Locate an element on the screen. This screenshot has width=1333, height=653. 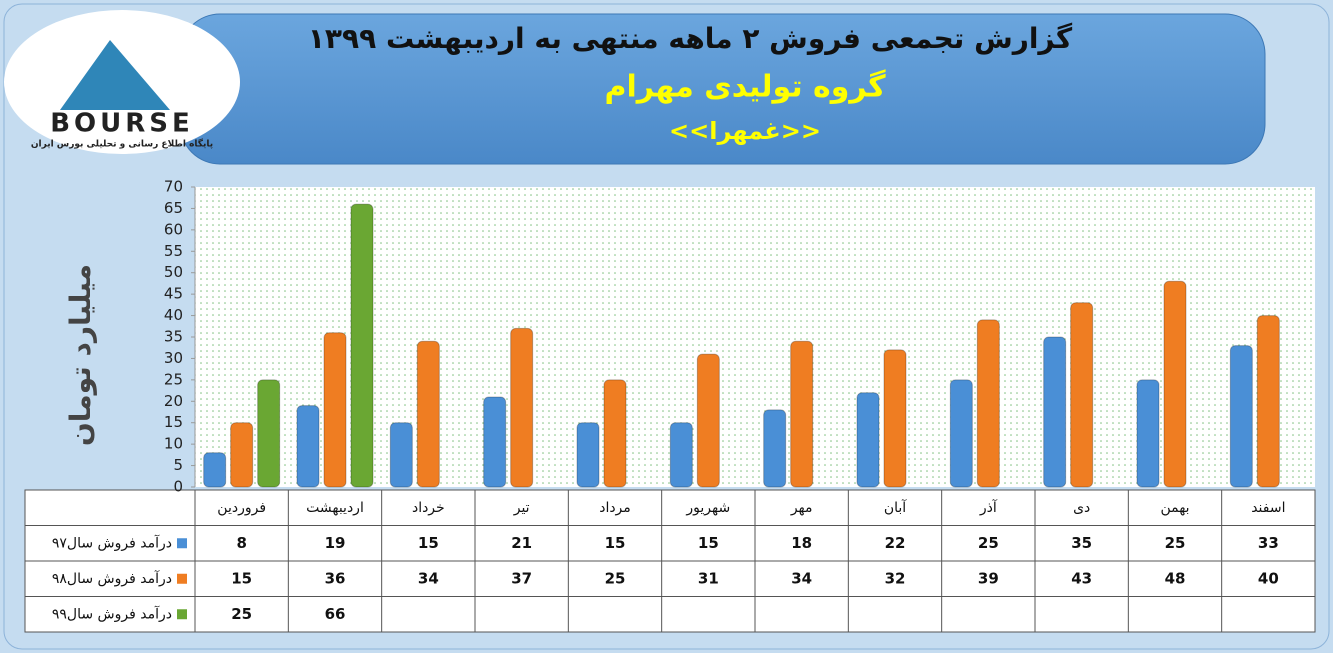
x-tick-label: آذر is located at coordinates (988, 507).